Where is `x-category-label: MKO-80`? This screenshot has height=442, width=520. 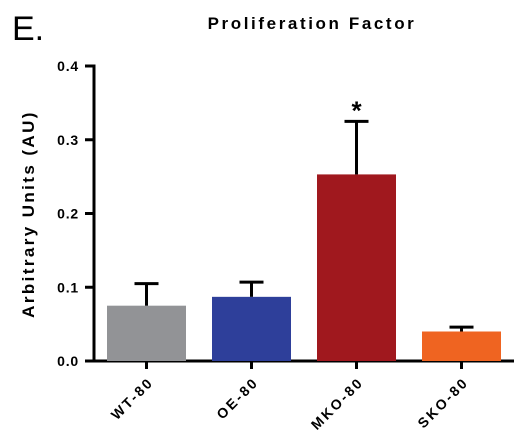
x-category-label: MKO-80 is located at coordinates (337, 403).